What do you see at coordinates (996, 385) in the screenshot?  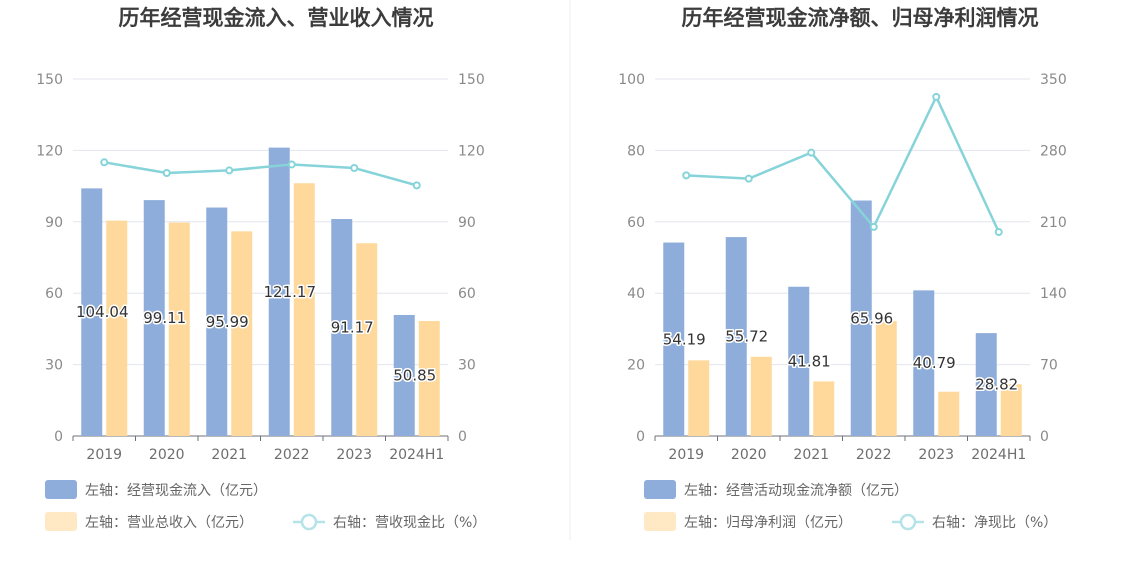 I see `chart2-data-label: 28.82` at bounding box center [996, 385].